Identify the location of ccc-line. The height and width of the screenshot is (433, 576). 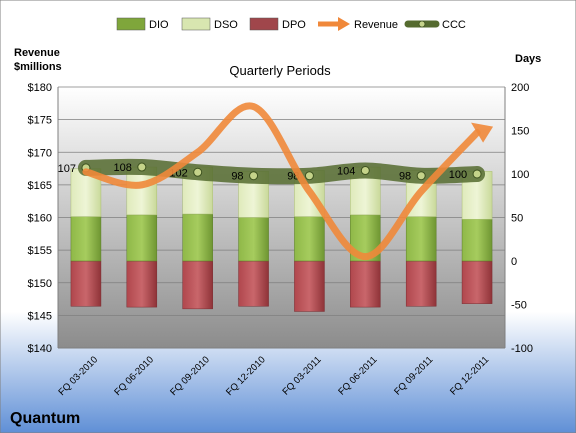
(281, 171).